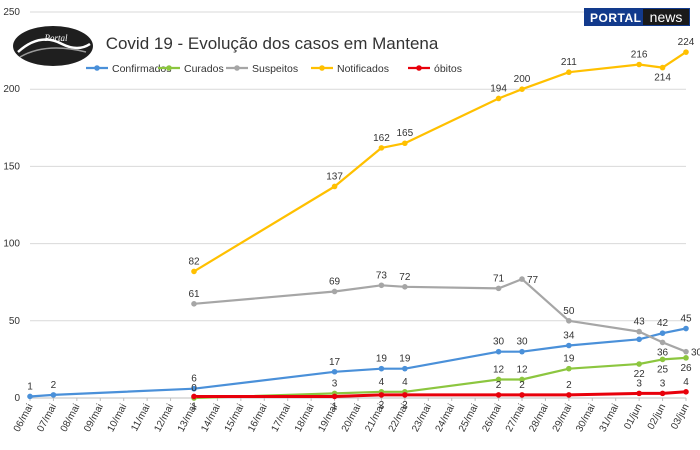 This screenshot has width=700, height=450. I want to click on badge-news-box, so click(666, 17).